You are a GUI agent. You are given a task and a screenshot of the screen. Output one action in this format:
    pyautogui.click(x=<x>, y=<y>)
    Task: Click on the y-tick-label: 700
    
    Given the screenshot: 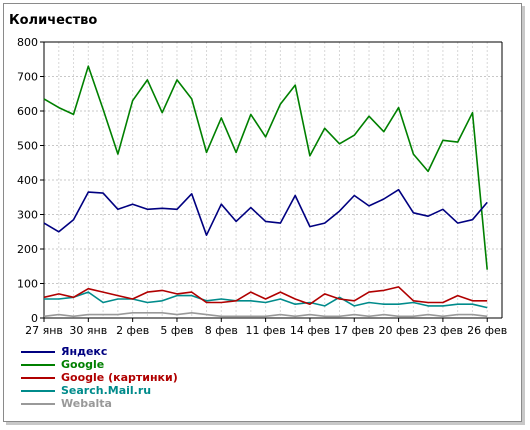 What is the action you would take?
    pyautogui.click(x=27, y=77)
    